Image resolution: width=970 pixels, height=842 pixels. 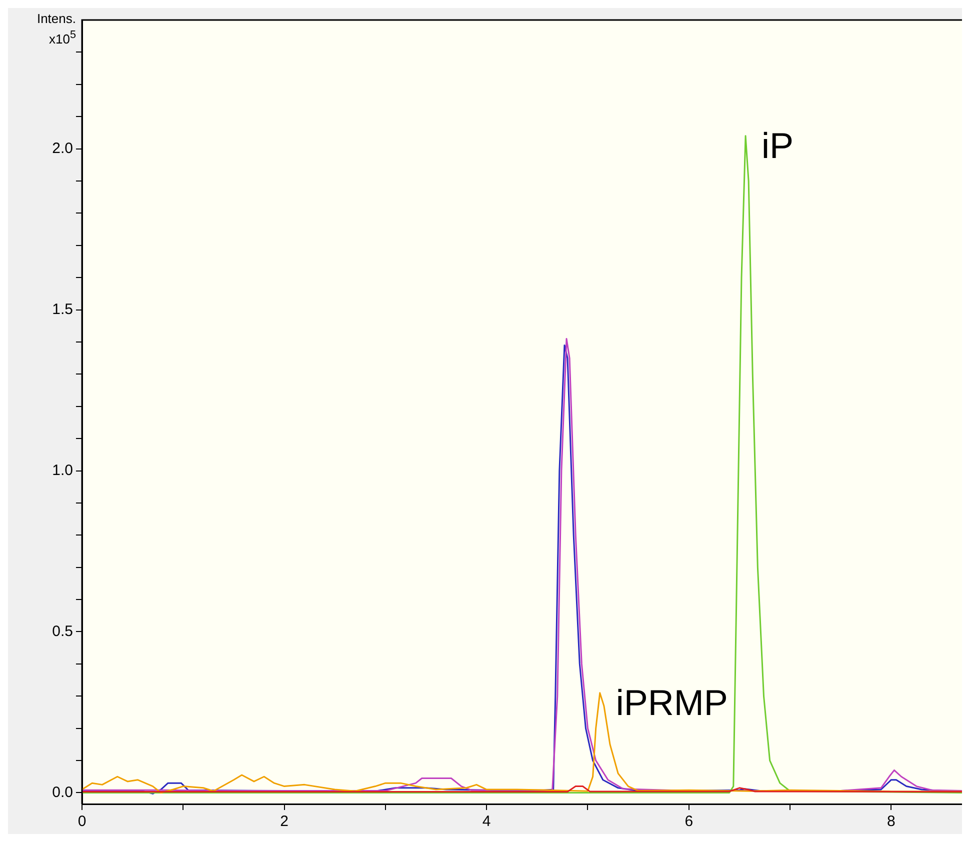 What do you see at coordinates (284, 821) in the screenshot?
I see `x-tick-label: 2` at bounding box center [284, 821].